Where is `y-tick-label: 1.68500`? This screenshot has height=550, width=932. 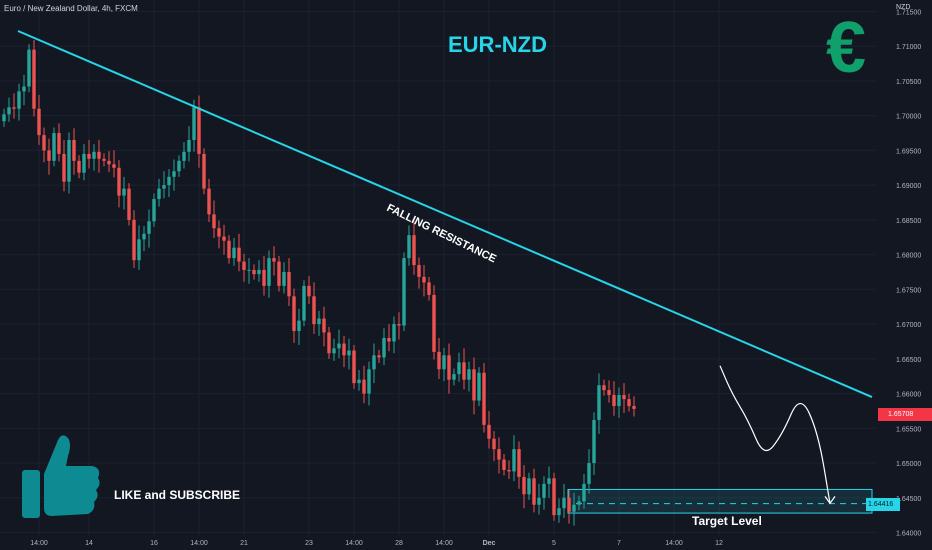 y-tick-label: 1.68500 is located at coordinates (908, 221).